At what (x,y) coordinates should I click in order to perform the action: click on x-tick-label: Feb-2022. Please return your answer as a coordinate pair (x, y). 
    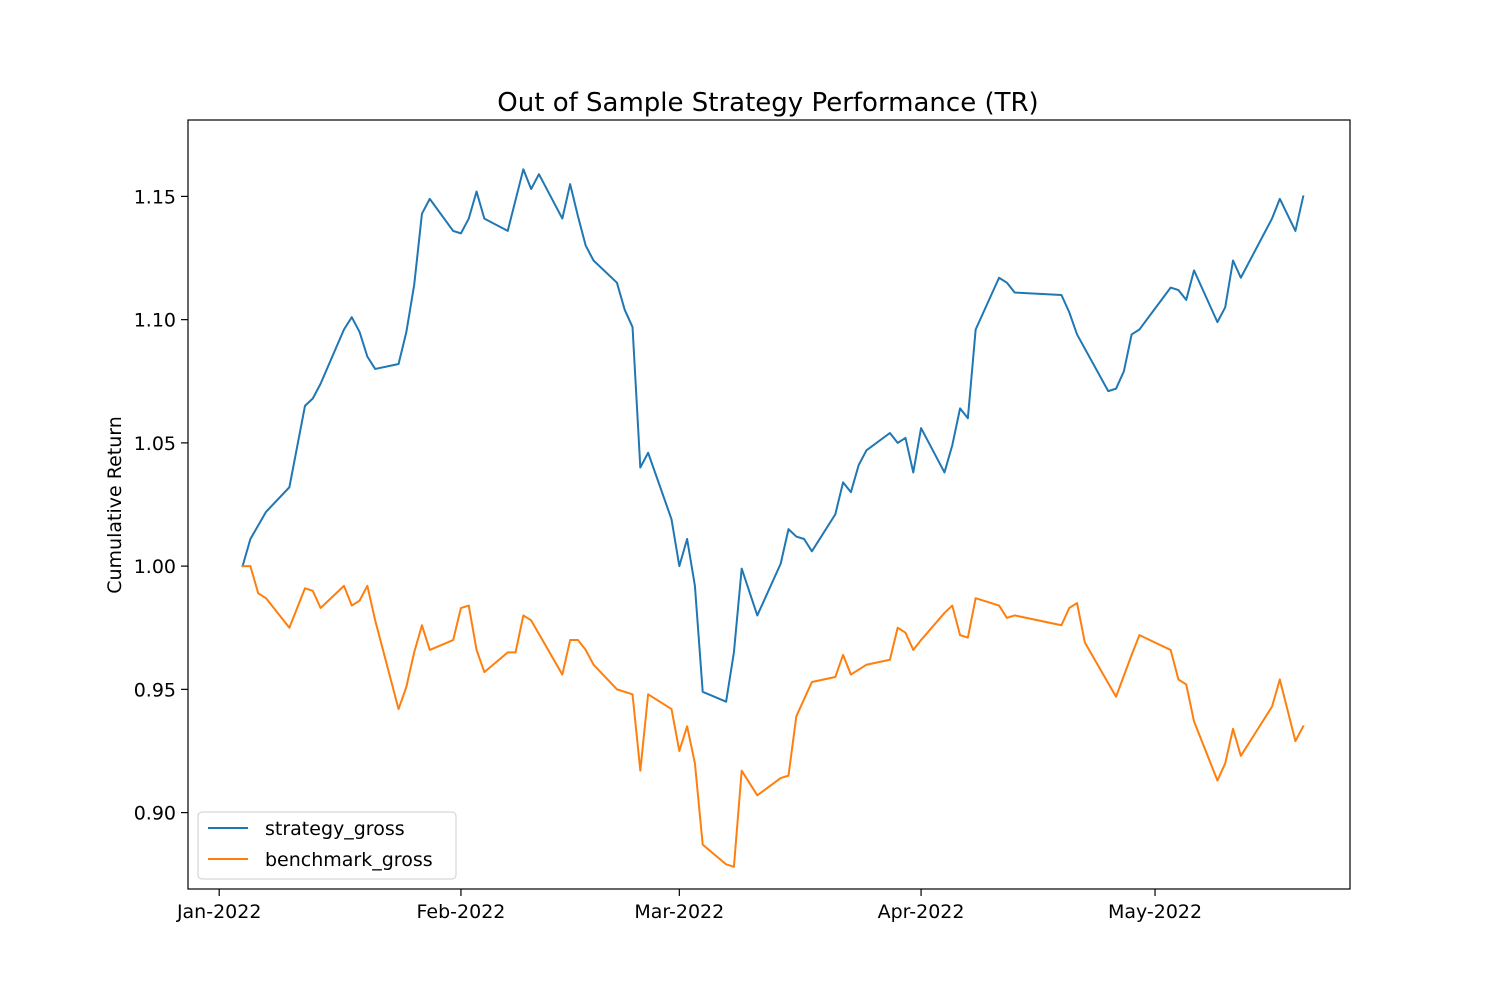
    Looking at the image, I should click on (461, 912).